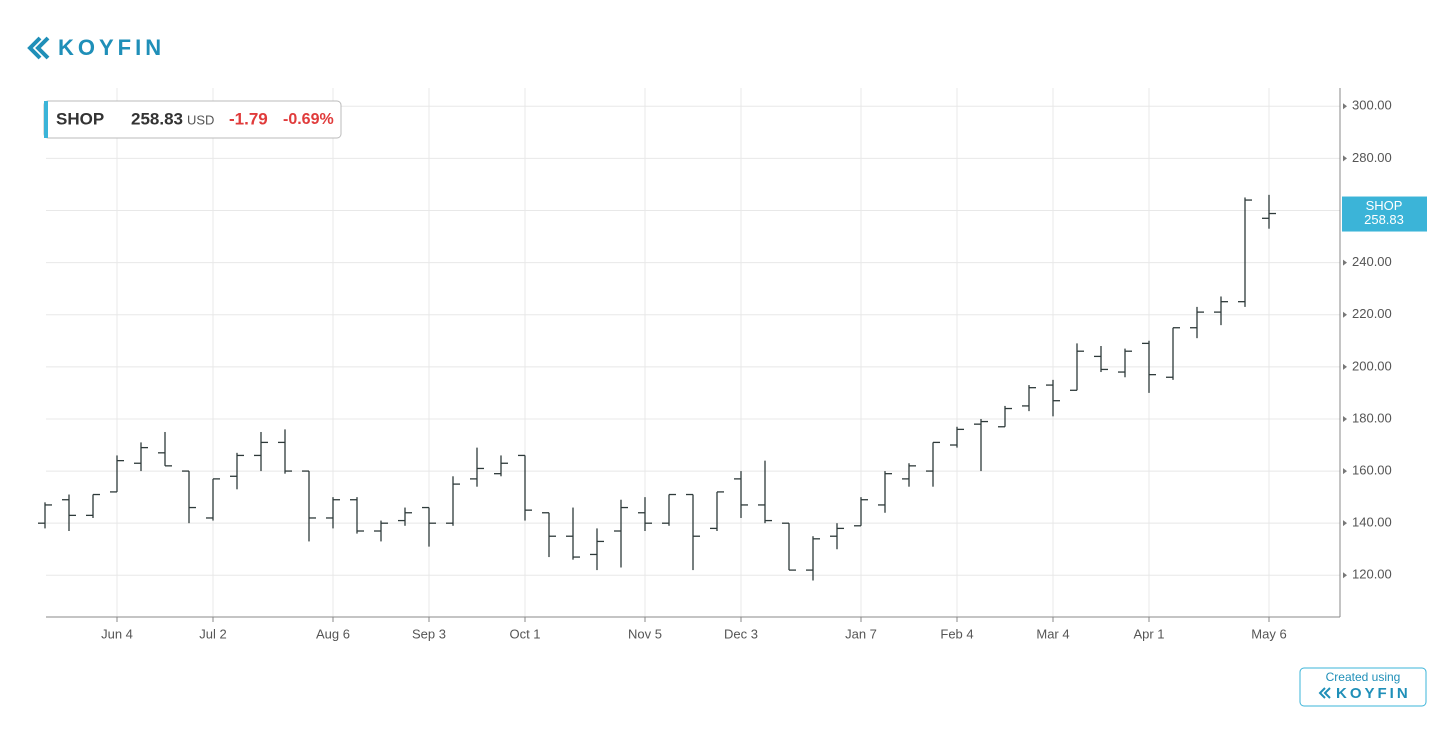 The width and height of the screenshot is (1456, 733). I want to click on x-tick-label: Feb 4, so click(956, 633).